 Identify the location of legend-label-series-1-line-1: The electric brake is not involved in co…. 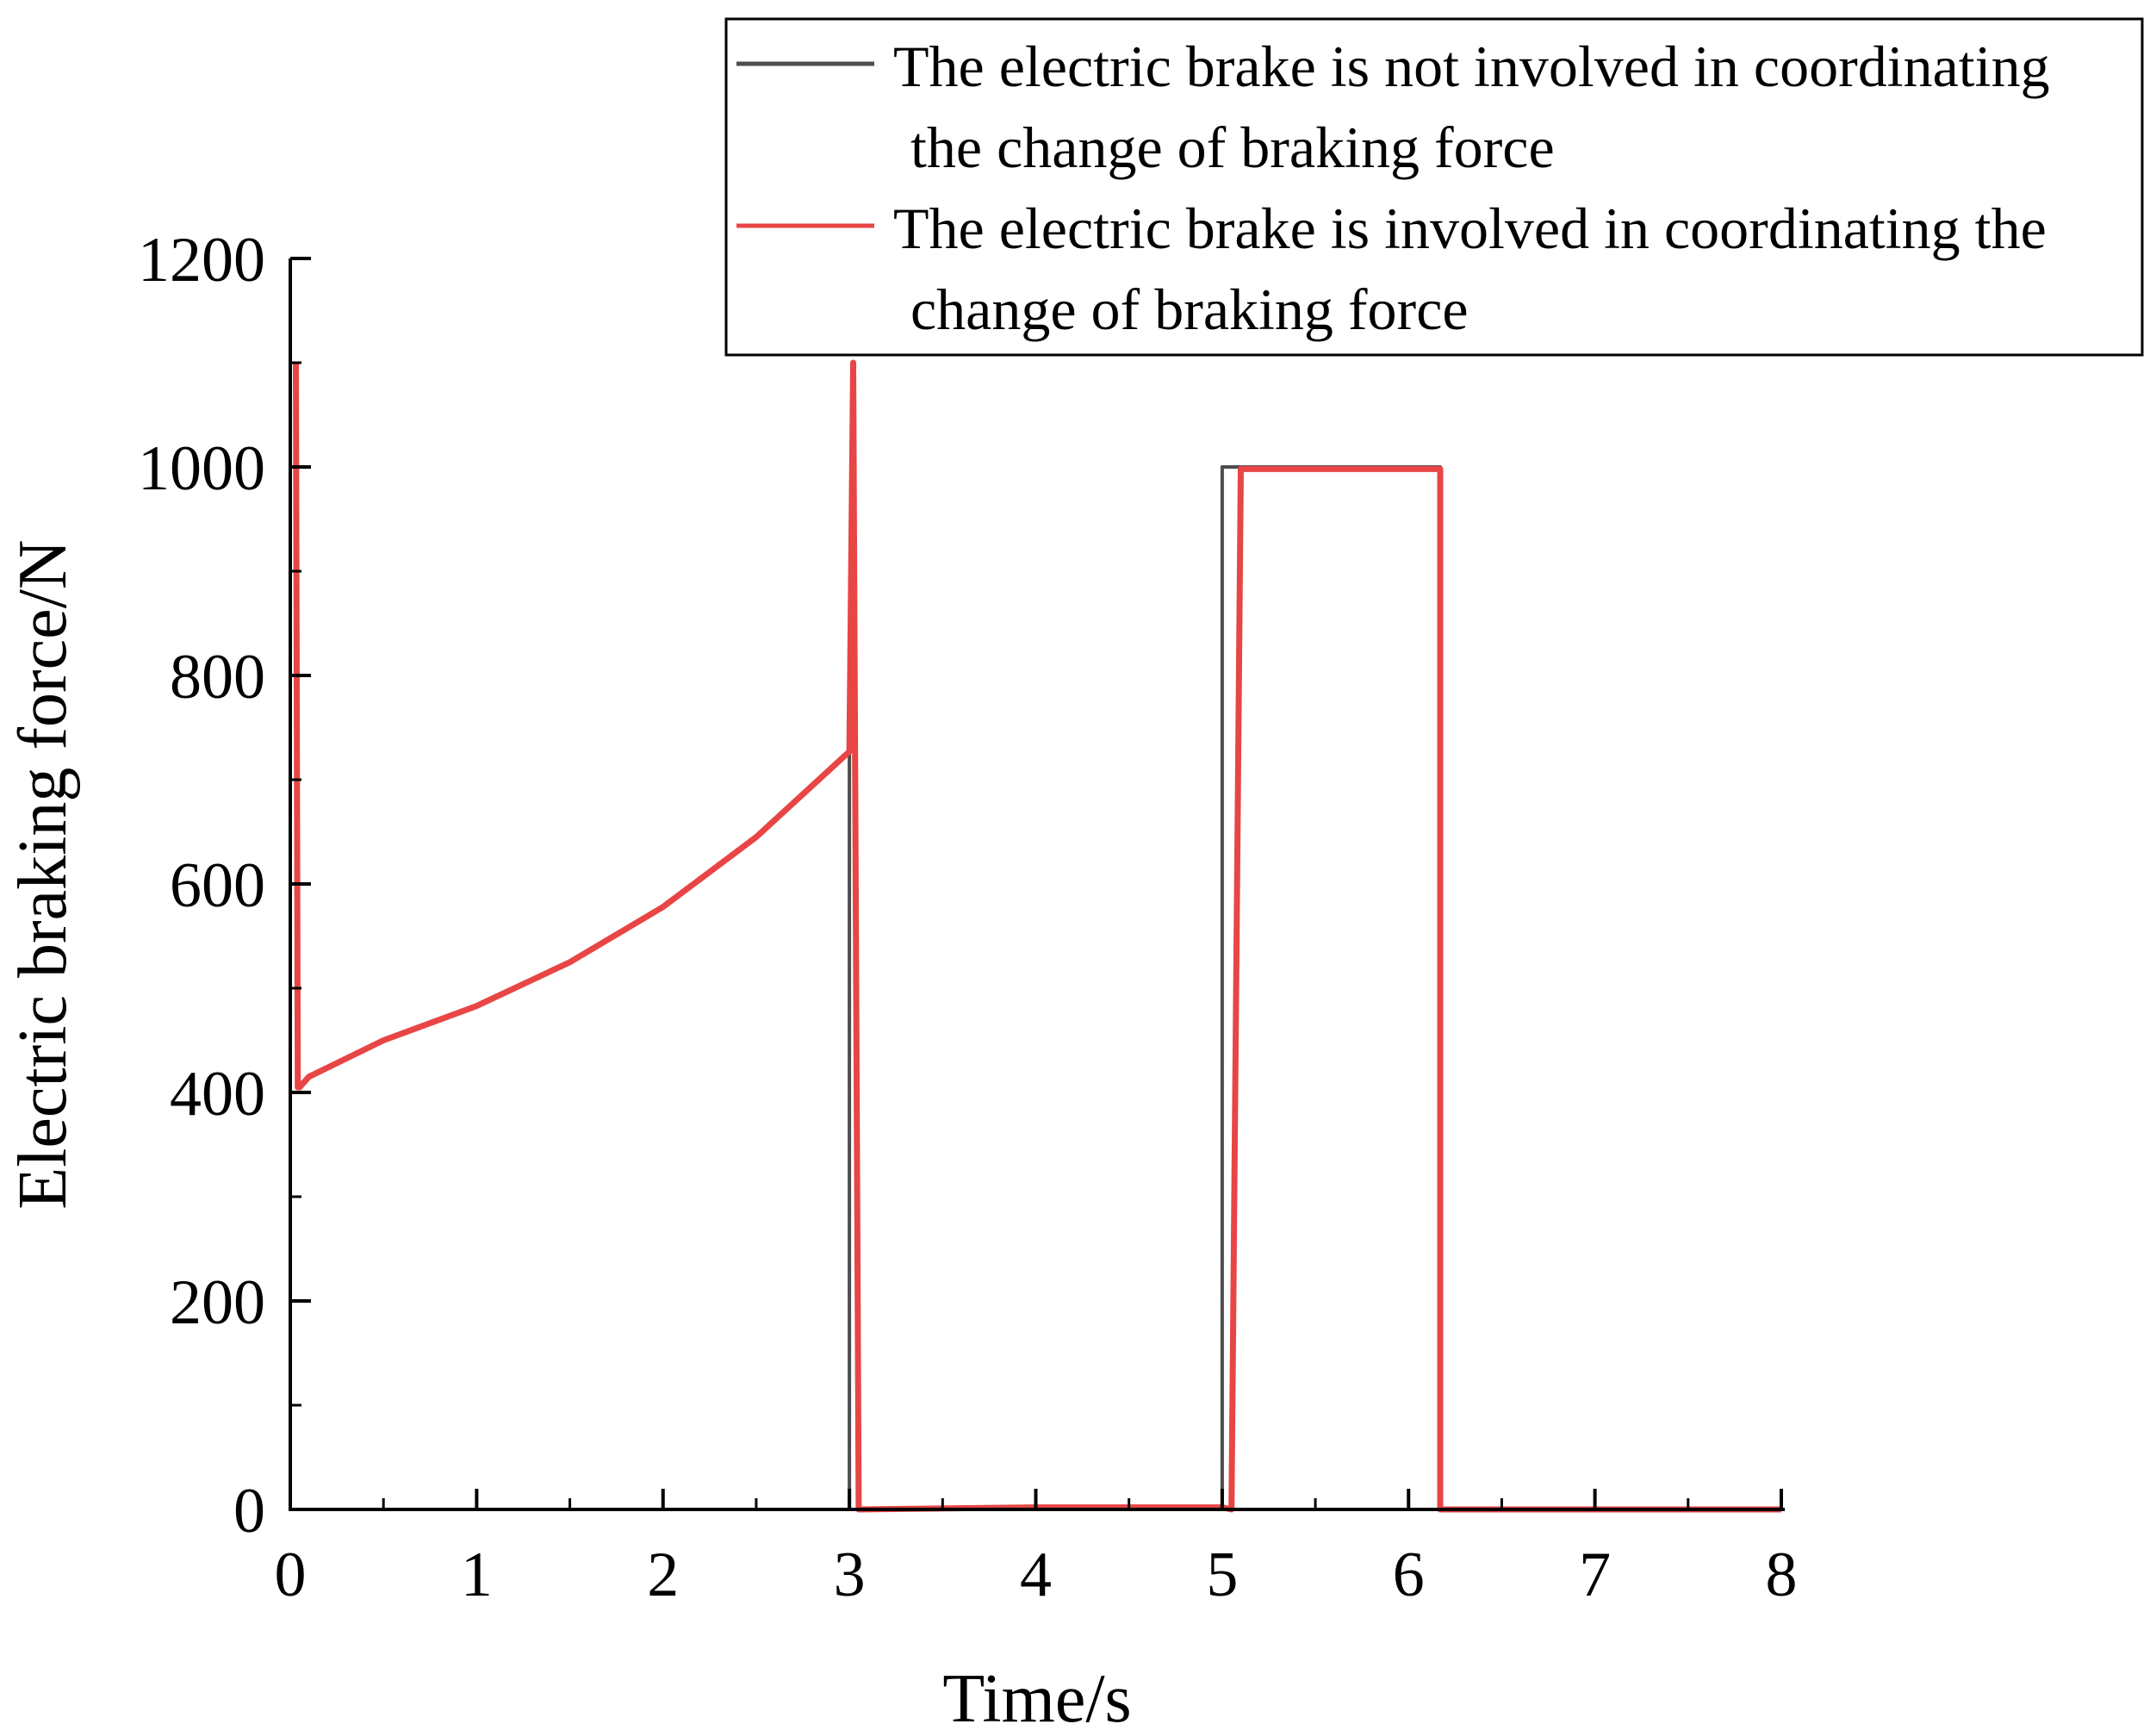
(1472, 66).